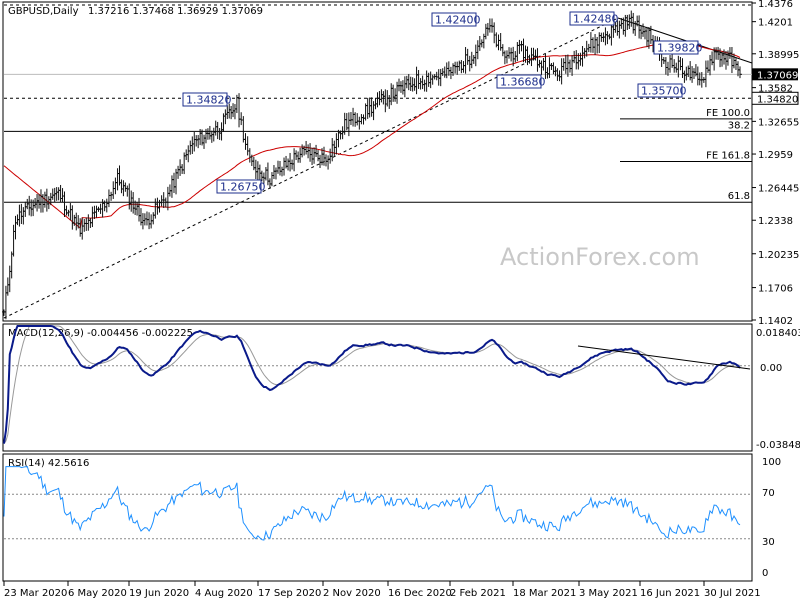 The image size is (800, 604). I want to click on fib-label: 38.2, so click(739, 125).